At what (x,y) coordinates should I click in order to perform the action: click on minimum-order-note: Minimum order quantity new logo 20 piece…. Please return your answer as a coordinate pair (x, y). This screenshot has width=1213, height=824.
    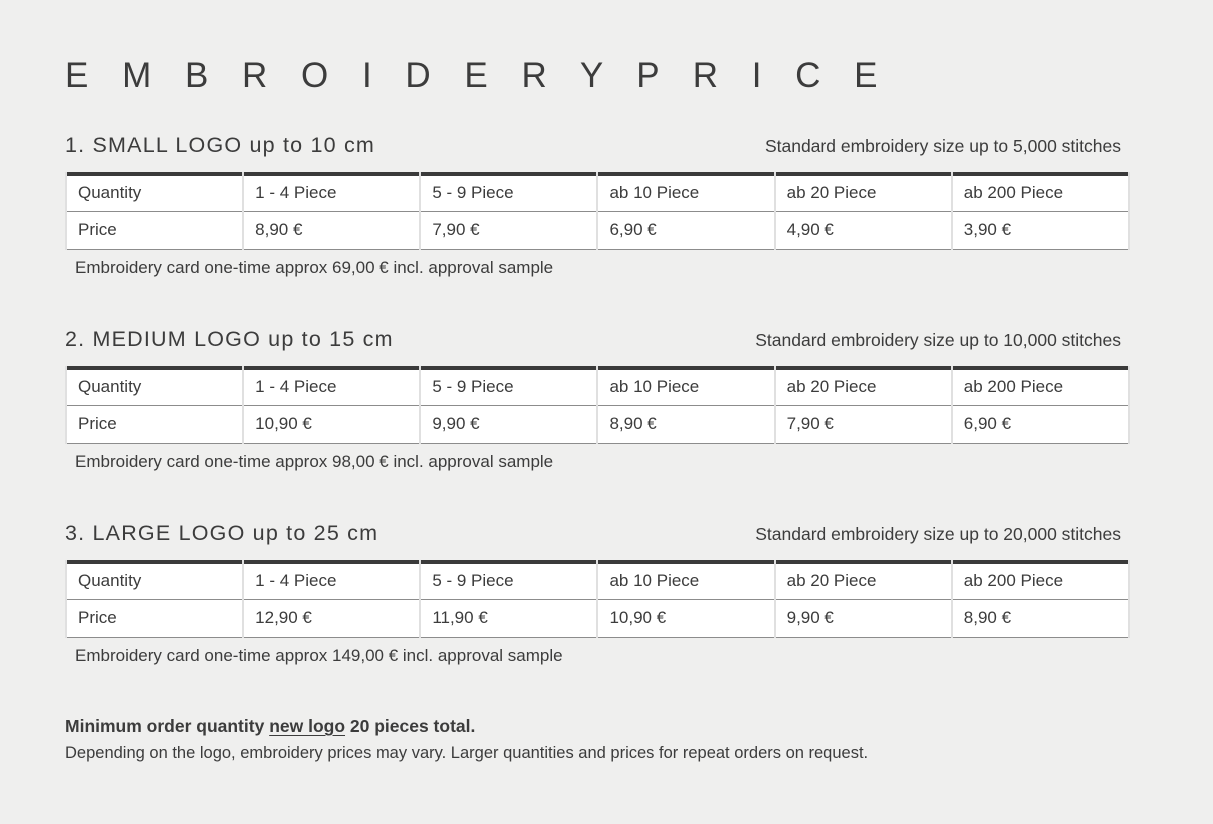
    Looking at the image, I should click on (597, 726).